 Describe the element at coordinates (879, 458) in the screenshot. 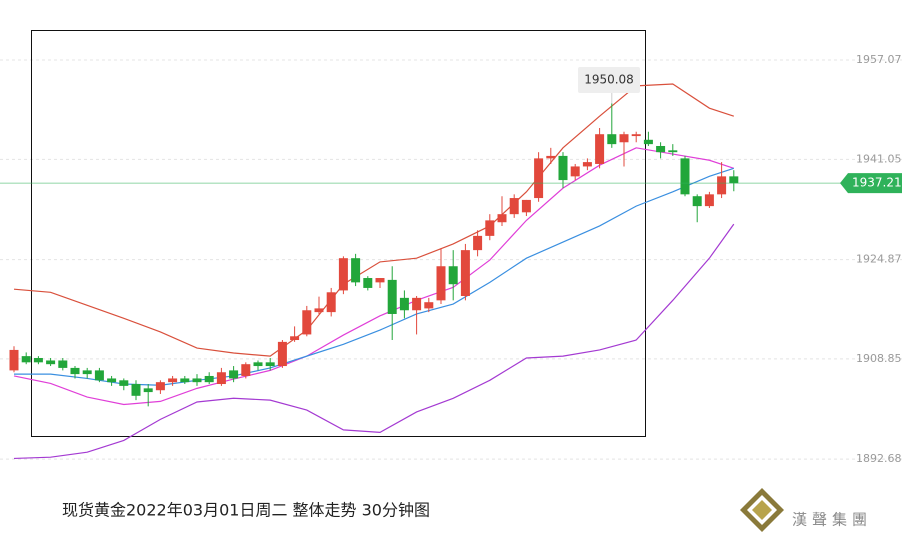

I see `y-tick-label: 1892.68` at that location.